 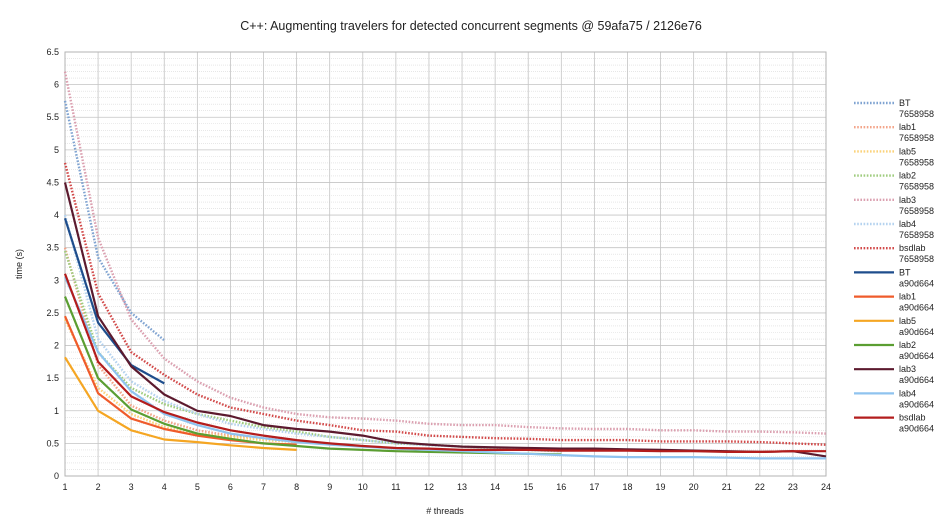 I want to click on y-tick-label: 0, so click(x=56, y=476).